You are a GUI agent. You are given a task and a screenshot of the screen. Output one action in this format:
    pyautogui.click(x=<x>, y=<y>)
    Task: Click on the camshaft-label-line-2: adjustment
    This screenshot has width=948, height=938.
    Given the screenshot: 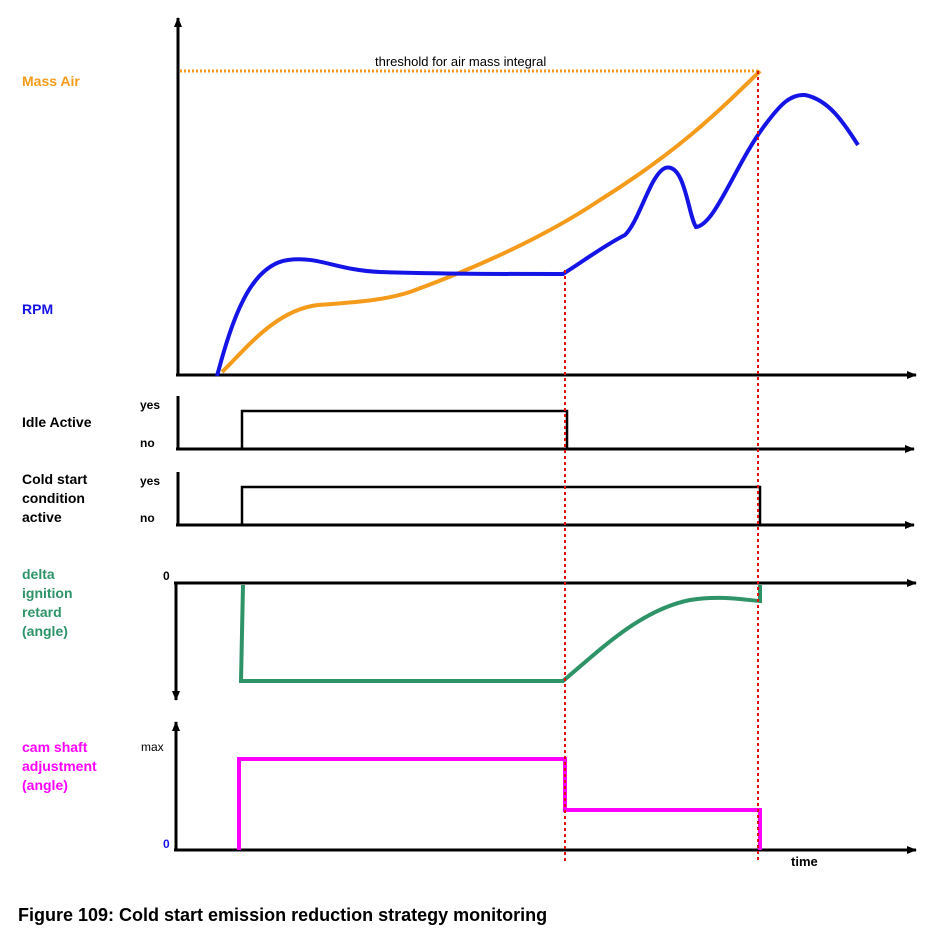 What is the action you would take?
    pyautogui.click(x=59, y=766)
    